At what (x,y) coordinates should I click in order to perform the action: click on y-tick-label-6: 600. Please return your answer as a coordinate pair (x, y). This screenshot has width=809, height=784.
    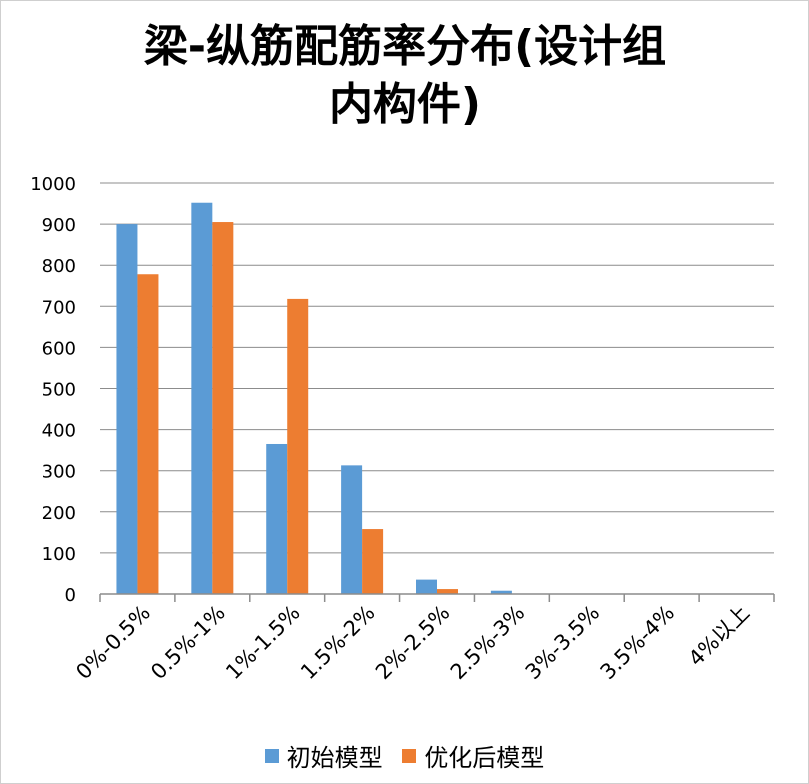
    Looking at the image, I should click on (59, 348).